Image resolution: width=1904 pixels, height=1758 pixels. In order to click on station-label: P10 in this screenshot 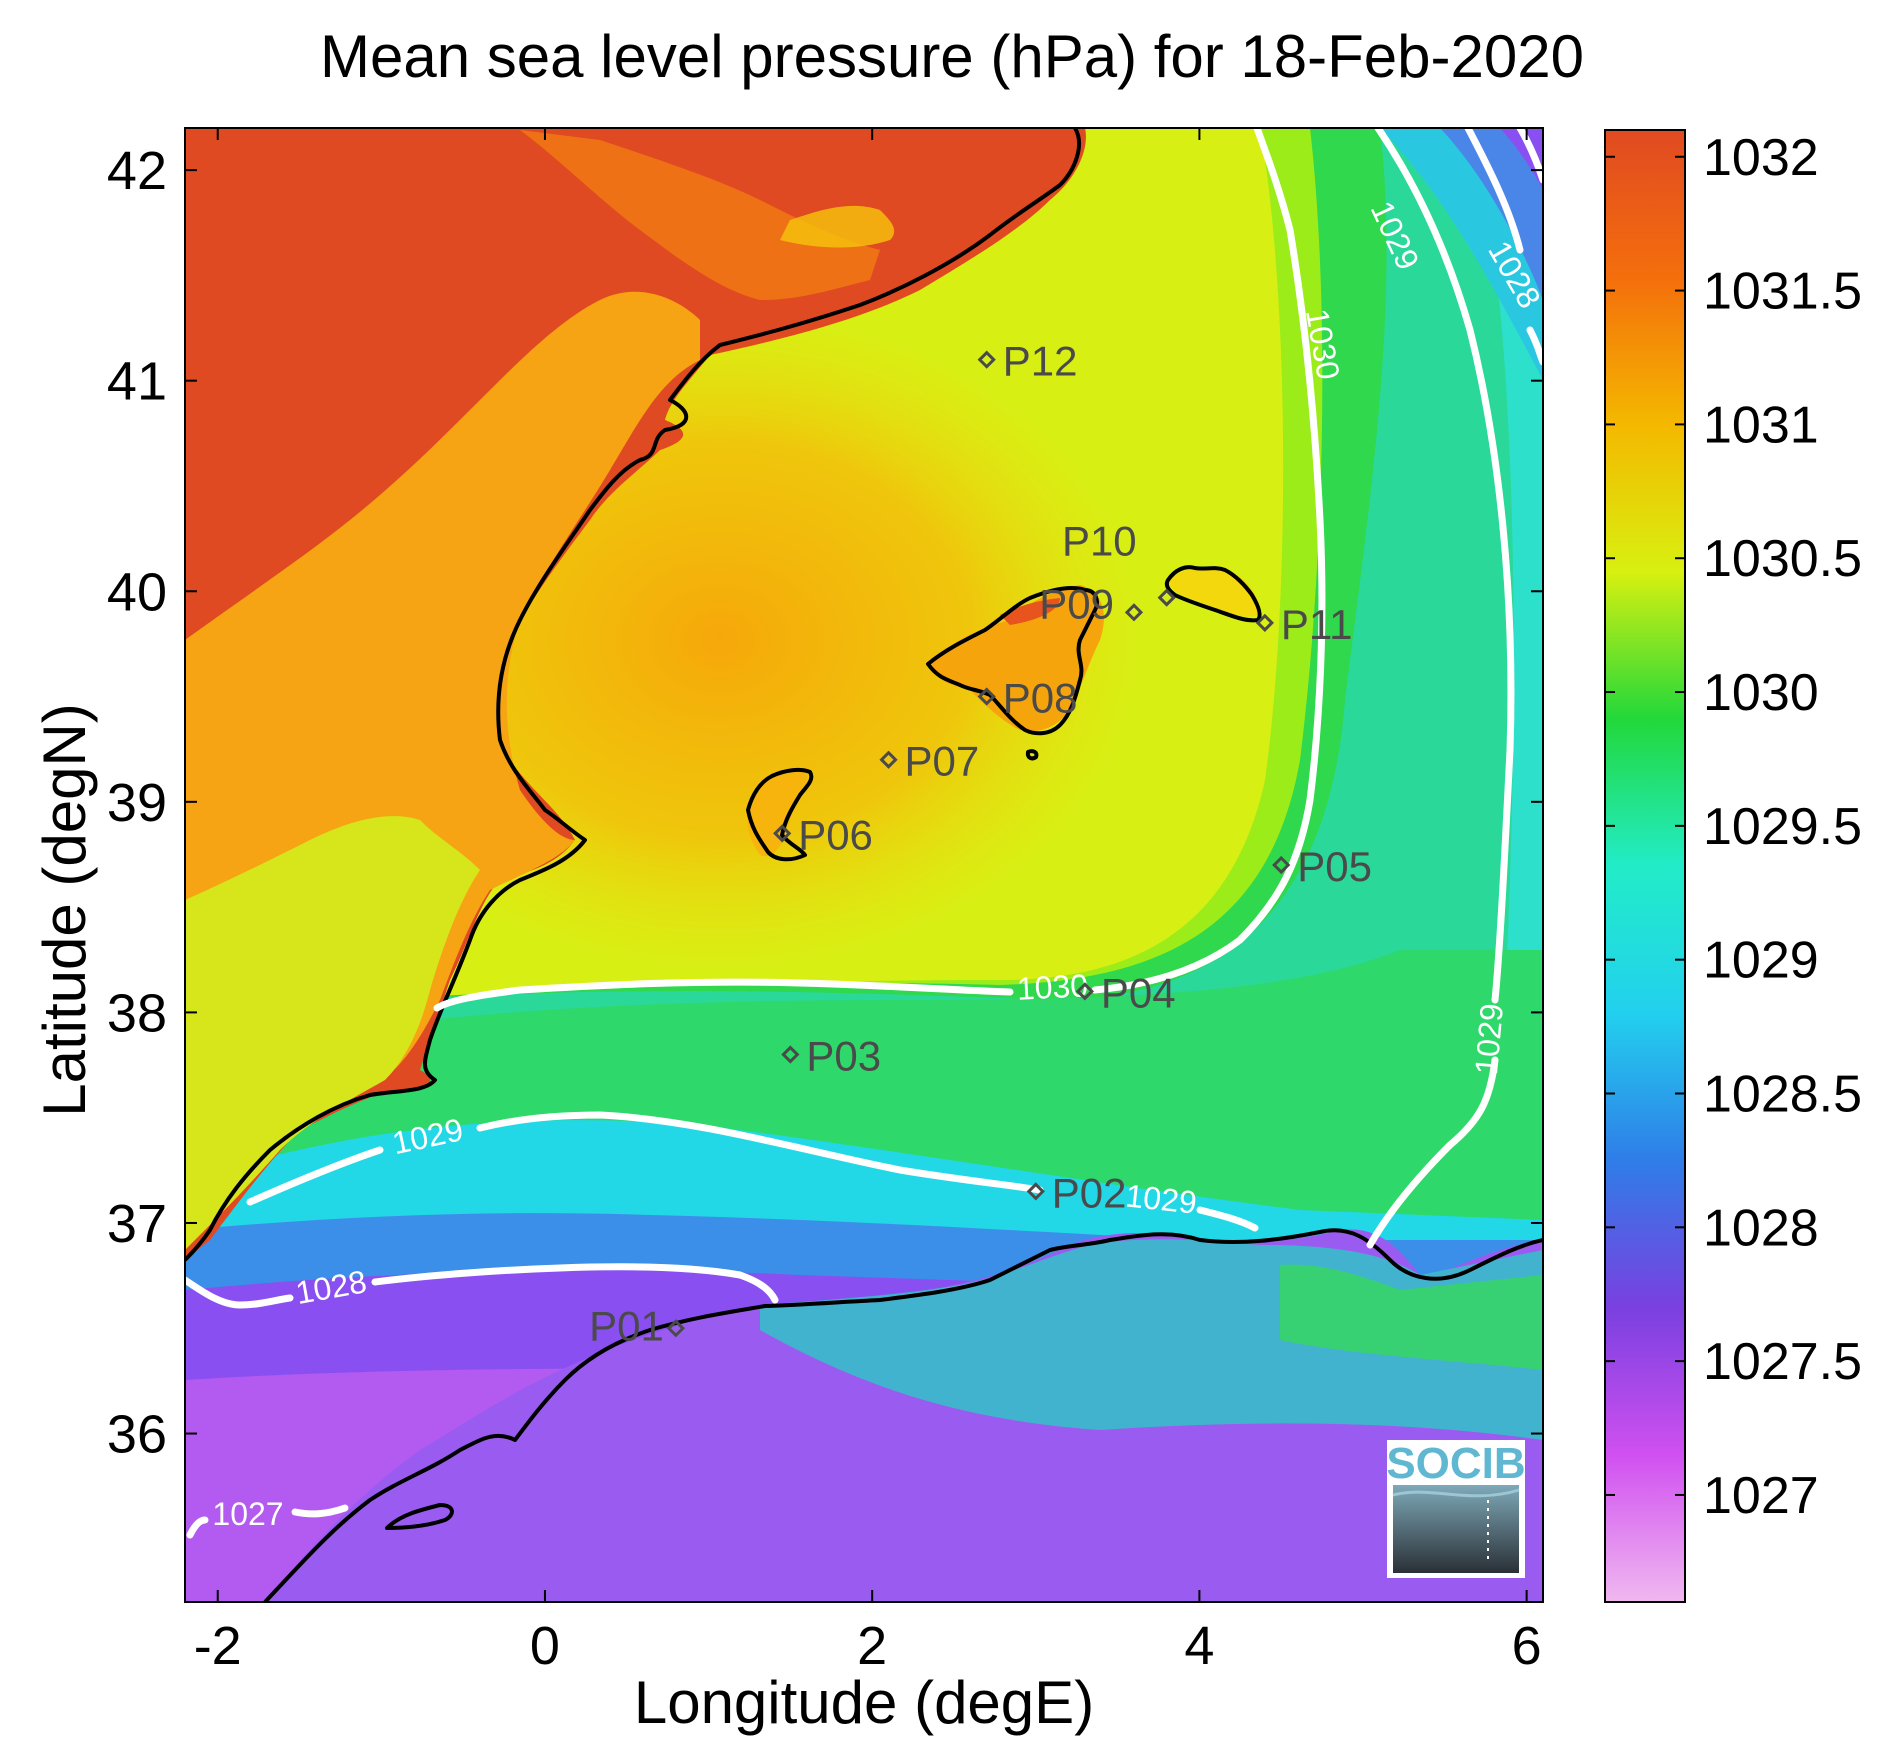, I will do `click(1099, 541)`.